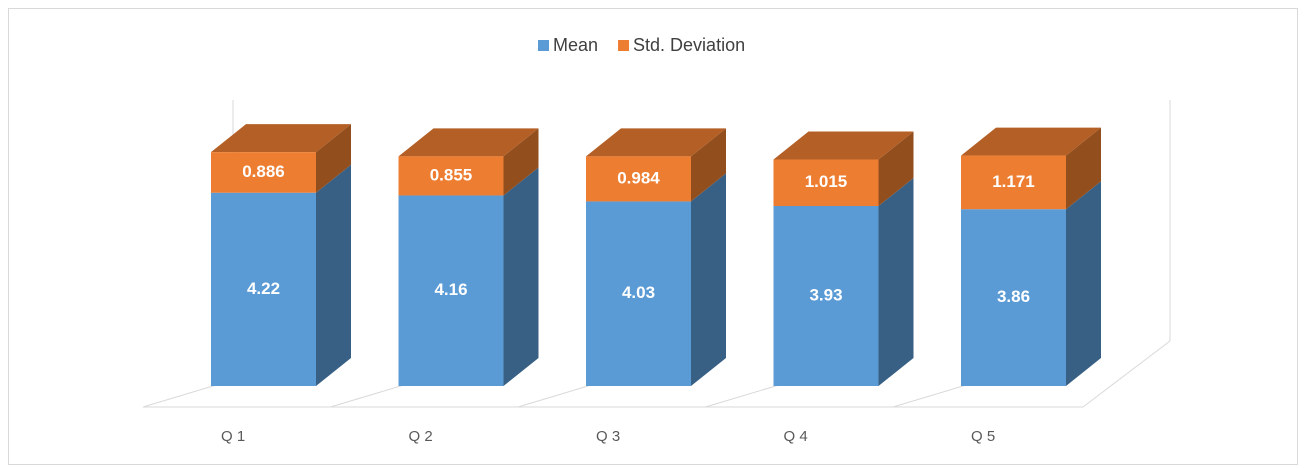 The width and height of the screenshot is (1306, 468). I want to click on data-label: 0.984, so click(638, 177).